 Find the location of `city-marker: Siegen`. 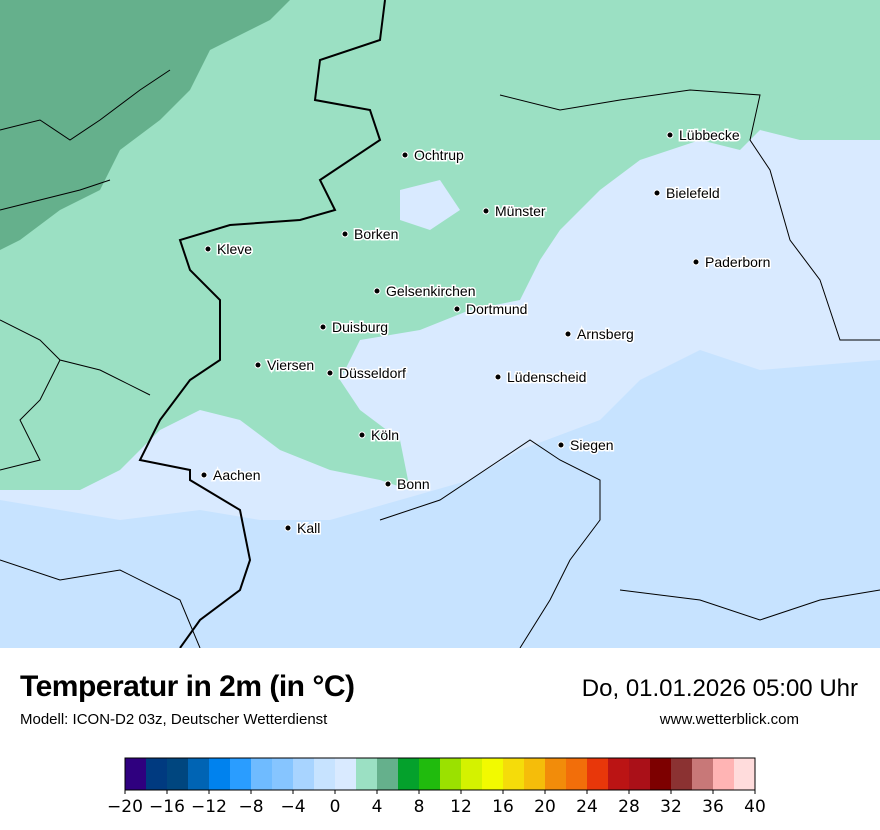

city-marker: Siegen is located at coordinates (586, 445).